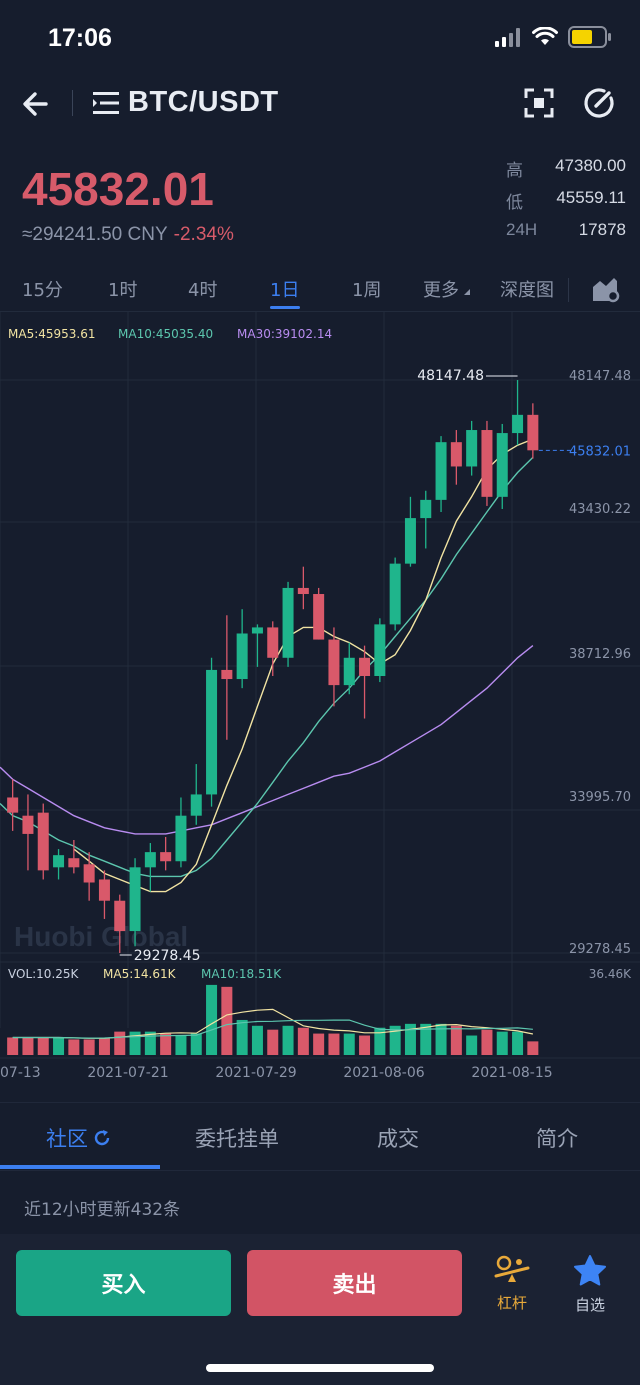 The width and height of the screenshot is (640, 1385). What do you see at coordinates (267, 740) in the screenshot?
I see `ma30-line` at bounding box center [267, 740].